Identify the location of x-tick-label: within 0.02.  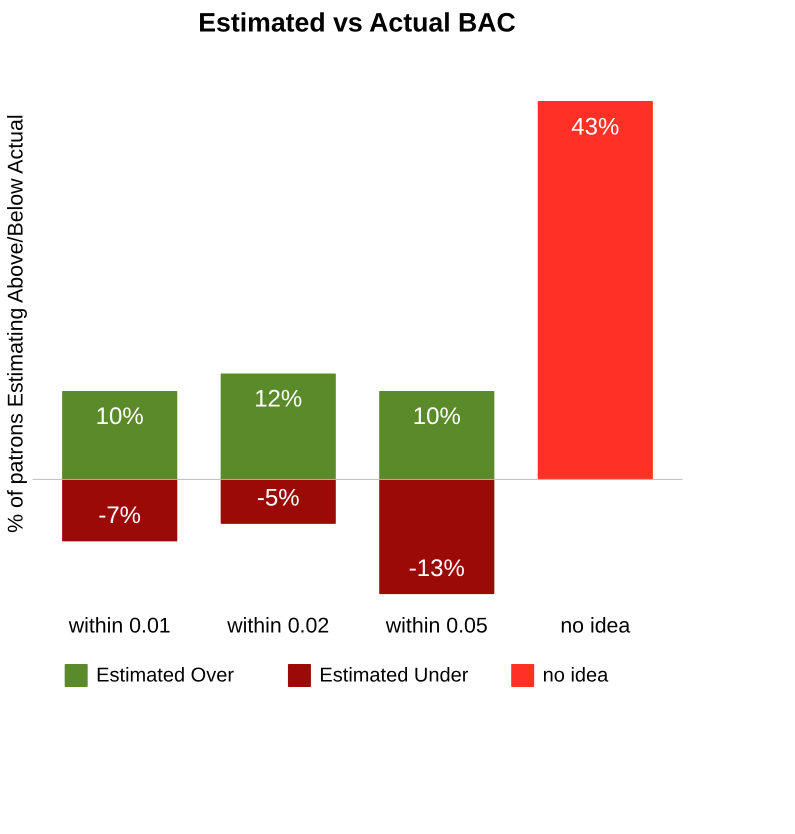
(278, 626).